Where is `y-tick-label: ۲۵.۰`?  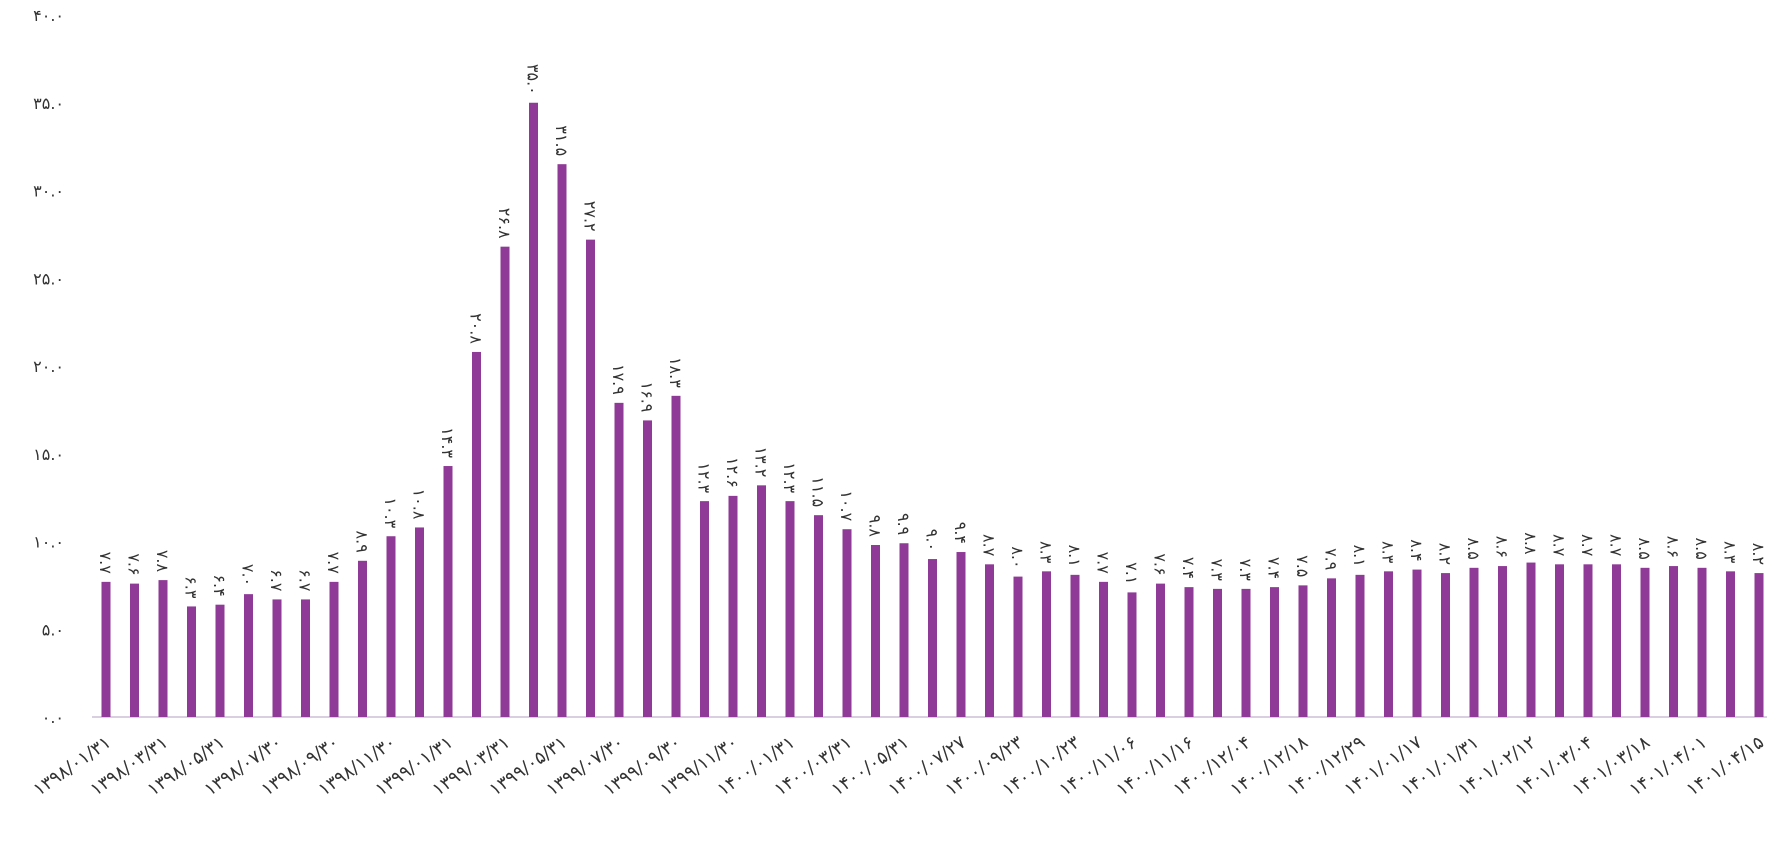 y-tick-label: ۲۵.۰ is located at coordinates (48, 278).